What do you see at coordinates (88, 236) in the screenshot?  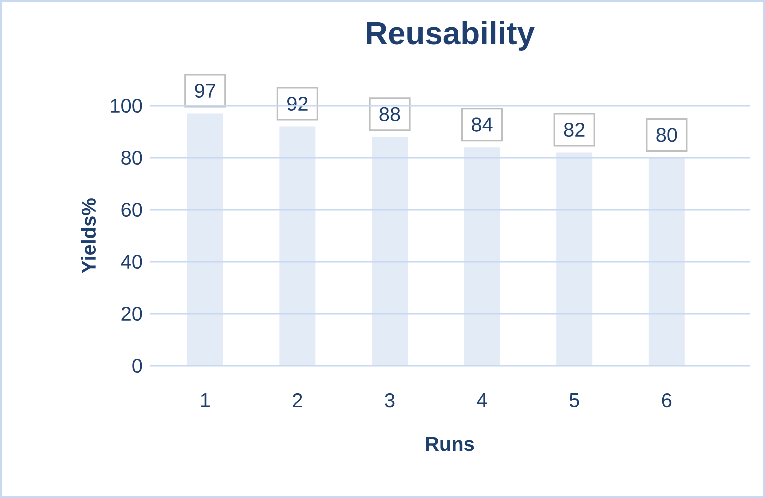 I see `y-axis-title: Yields%` at bounding box center [88, 236].